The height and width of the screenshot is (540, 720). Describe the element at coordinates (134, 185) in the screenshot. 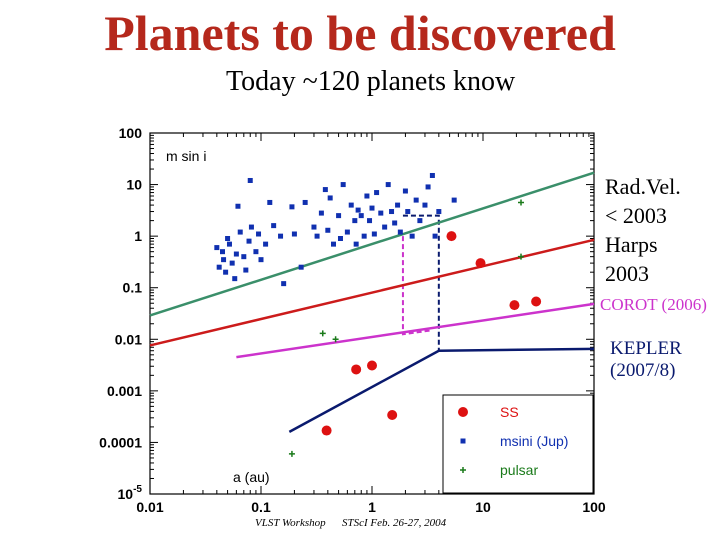

I see `y-tick-label: 10` at that location.